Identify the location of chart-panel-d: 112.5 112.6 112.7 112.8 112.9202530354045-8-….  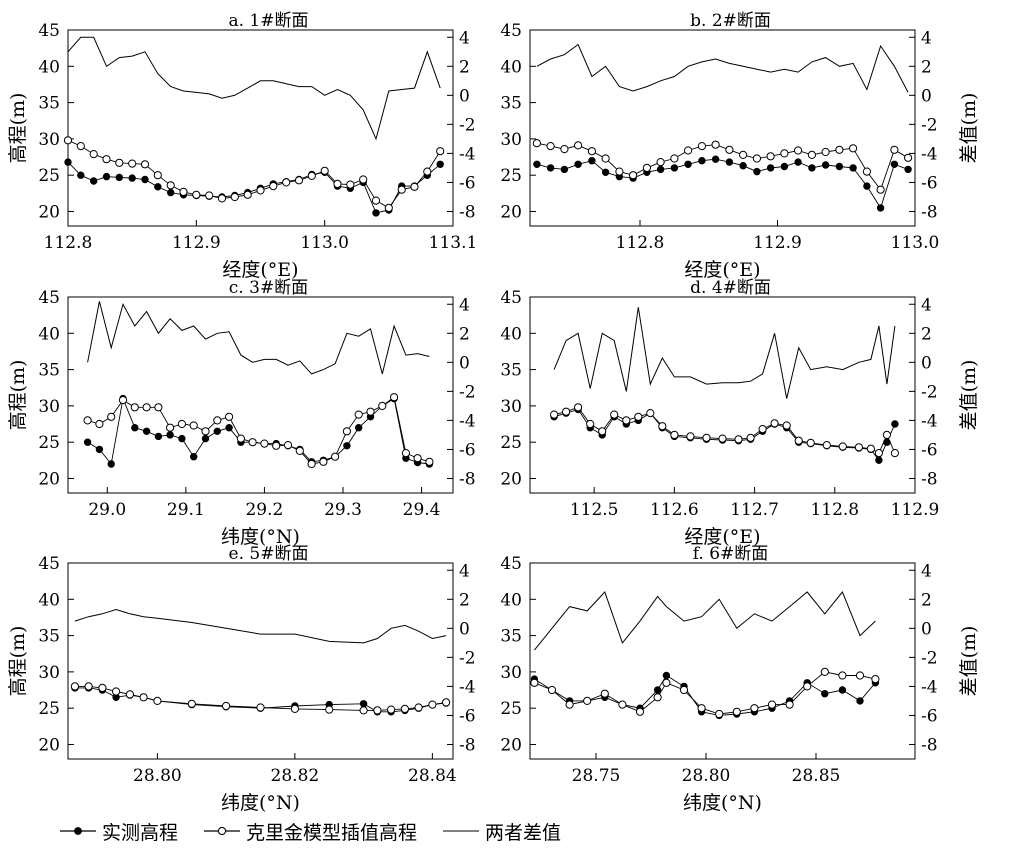
(740, 413).